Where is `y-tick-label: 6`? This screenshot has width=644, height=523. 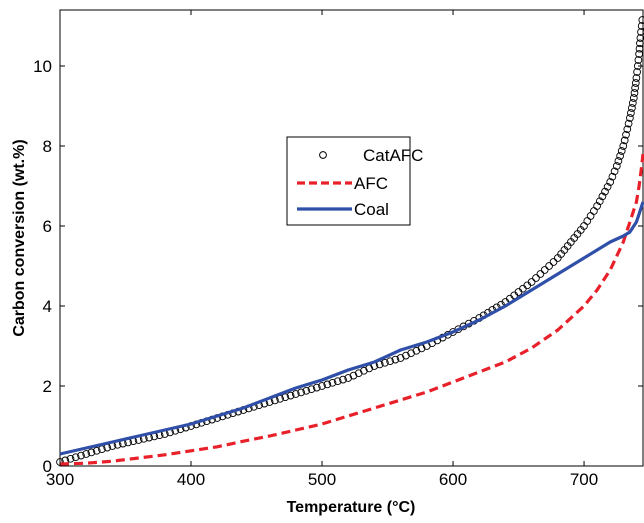
y-tick-label: 6 is located at coordinates (47, 226).